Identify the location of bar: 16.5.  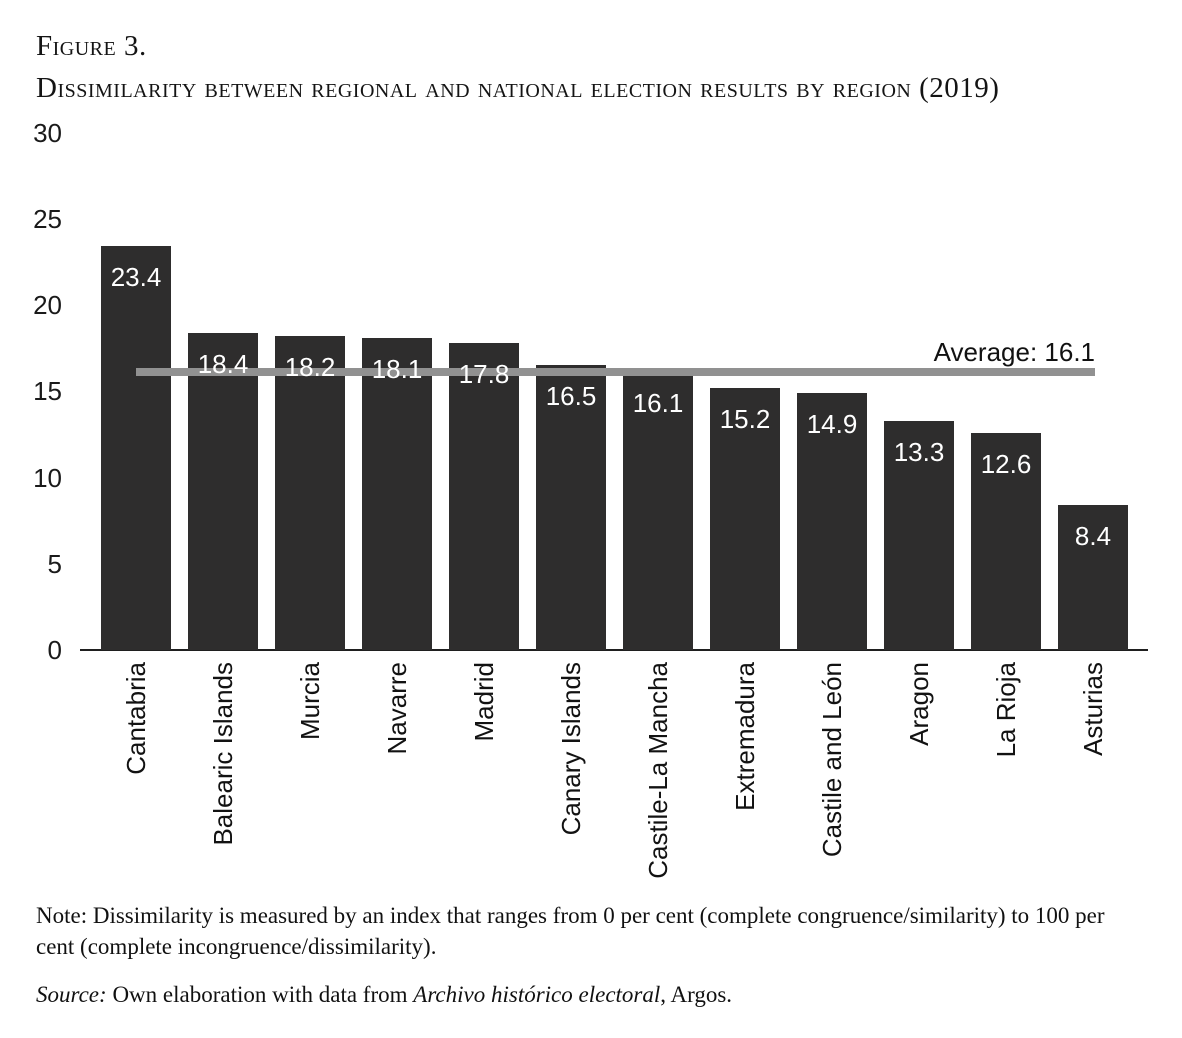
(571, 507).